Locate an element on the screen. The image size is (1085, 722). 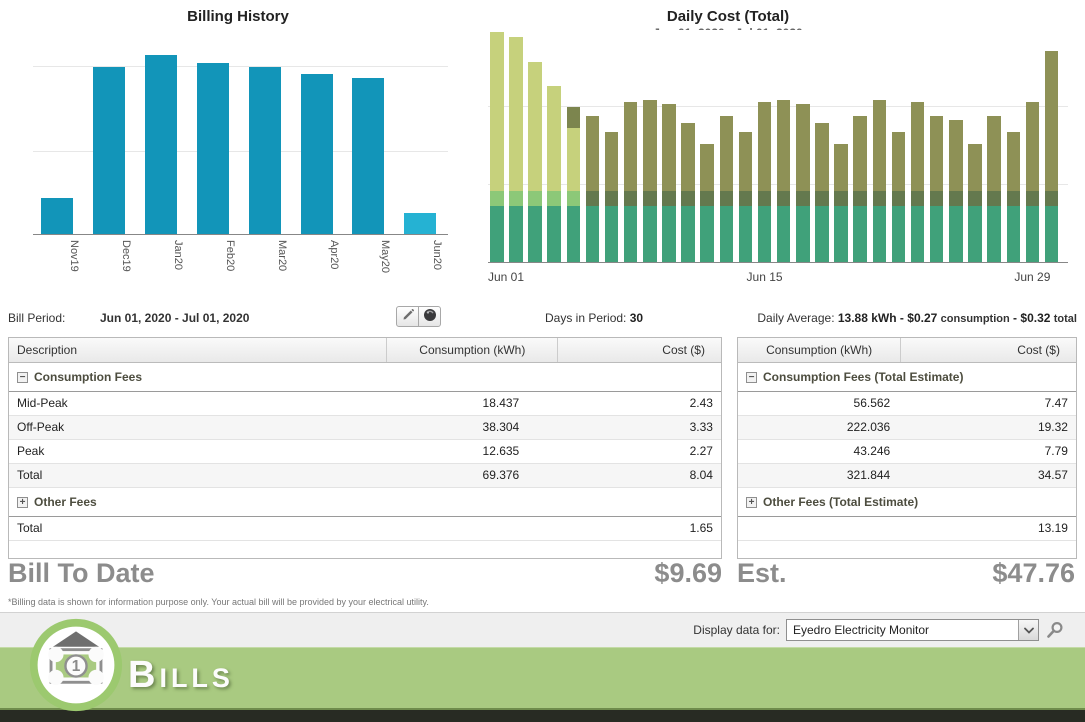
table-cell: 69.376 is located at coordinates (501, 475).